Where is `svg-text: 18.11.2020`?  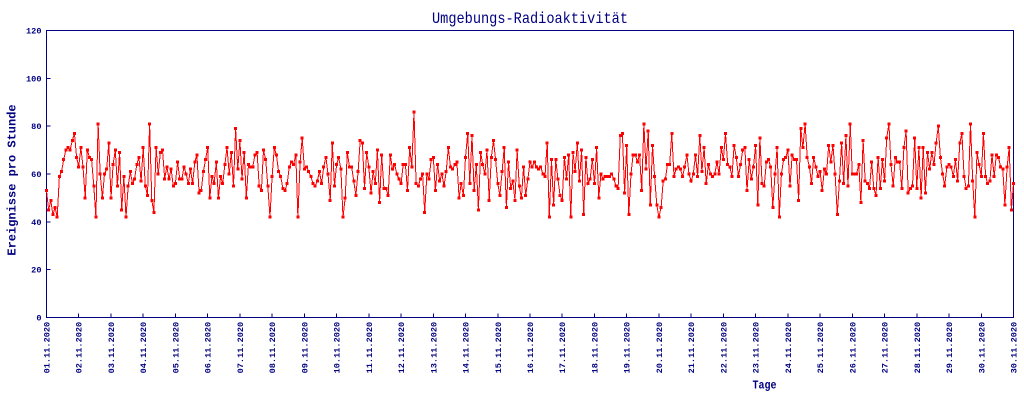
svg-text: 18.11.2020 is located at coordinates (595, 348).